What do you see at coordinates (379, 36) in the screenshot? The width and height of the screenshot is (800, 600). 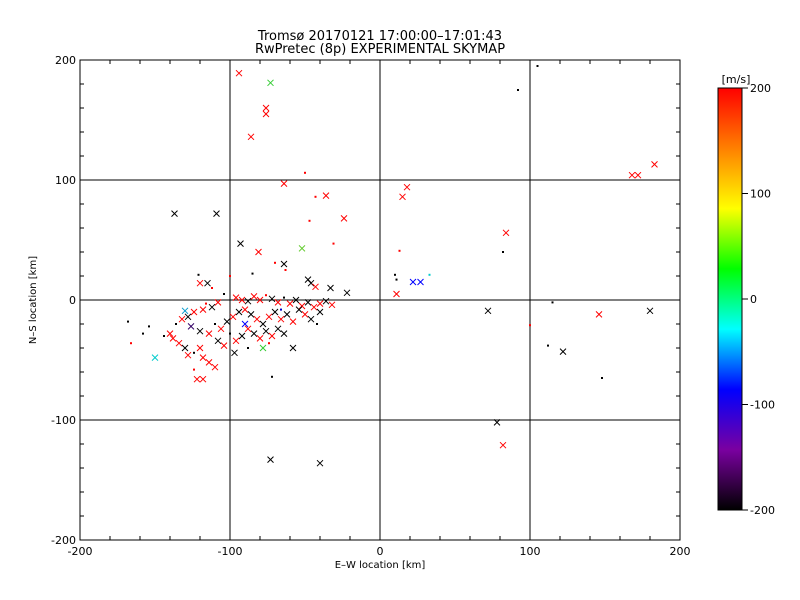 I see `chart-title: Tromsø 20170121 17:00:00–17:01:43` at bounding box center [379, 36].